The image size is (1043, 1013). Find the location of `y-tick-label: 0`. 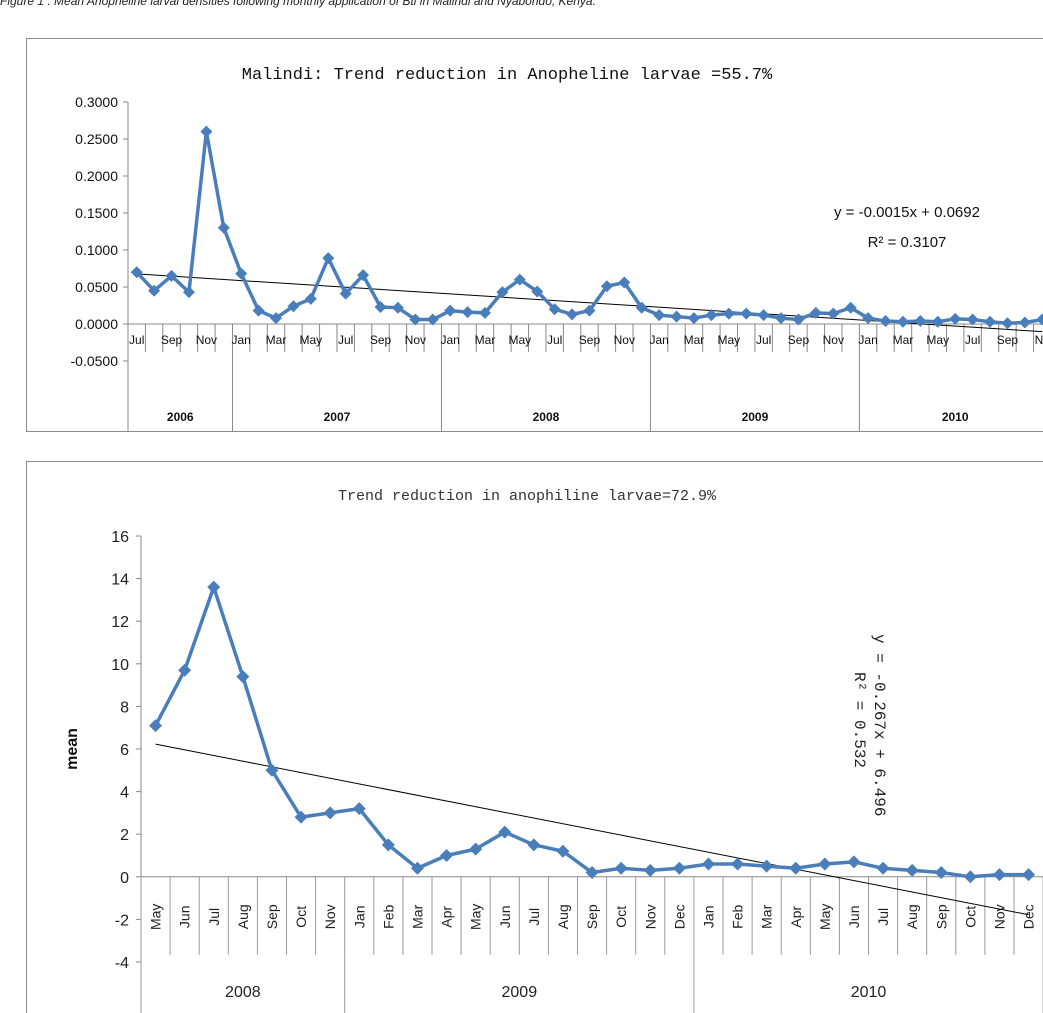

y-tick-label: 0 is located at coordinates (124, 878).